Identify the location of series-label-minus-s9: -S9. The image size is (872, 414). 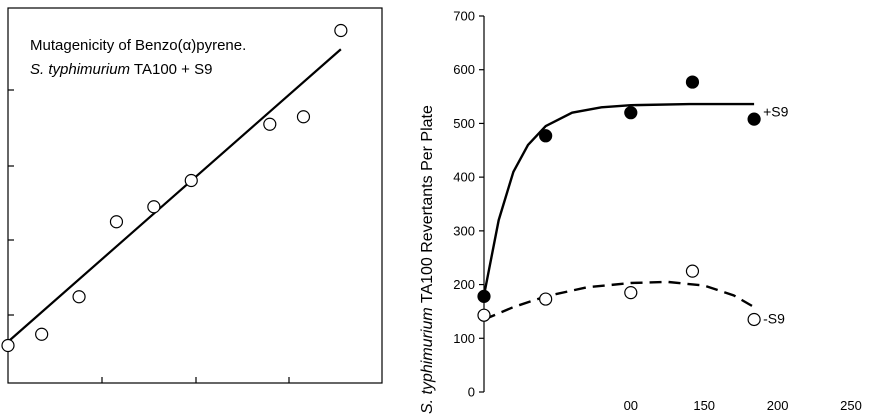
(774, 318).